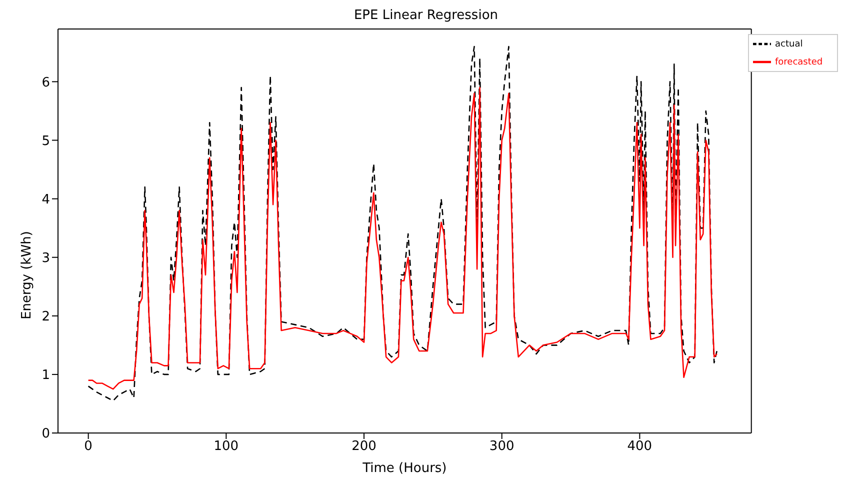 The width and height of the screenshot is (852, 491). Describe the element at coordinates (364, 446) in the screenshot. I see `x-tick-label: 200` at that location.